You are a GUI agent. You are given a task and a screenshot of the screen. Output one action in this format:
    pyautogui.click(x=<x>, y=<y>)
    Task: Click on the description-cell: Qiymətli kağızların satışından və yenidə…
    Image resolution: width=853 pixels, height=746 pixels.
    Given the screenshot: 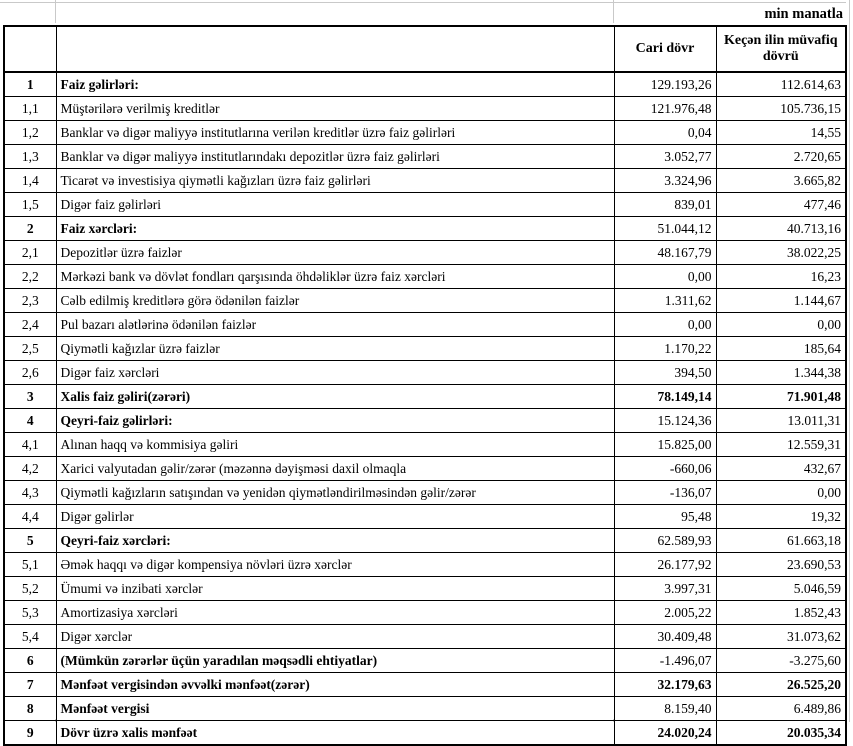 What is the action you would take?
    pyautogui.click(x=335, y=492)
    